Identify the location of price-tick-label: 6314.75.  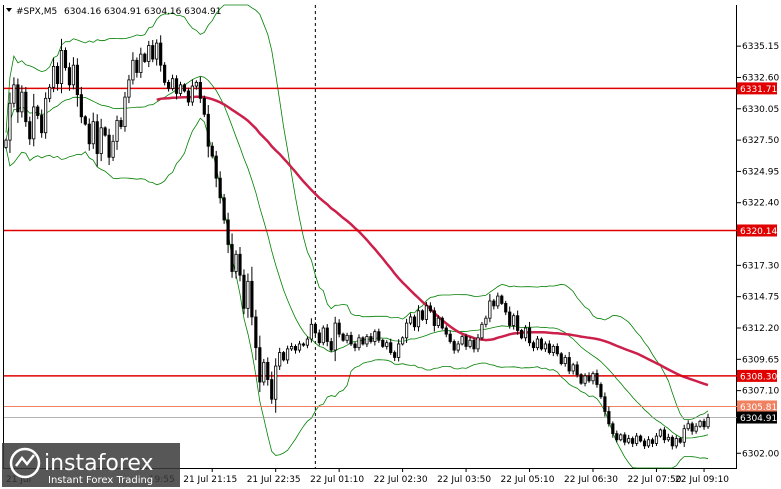
(760, 298).